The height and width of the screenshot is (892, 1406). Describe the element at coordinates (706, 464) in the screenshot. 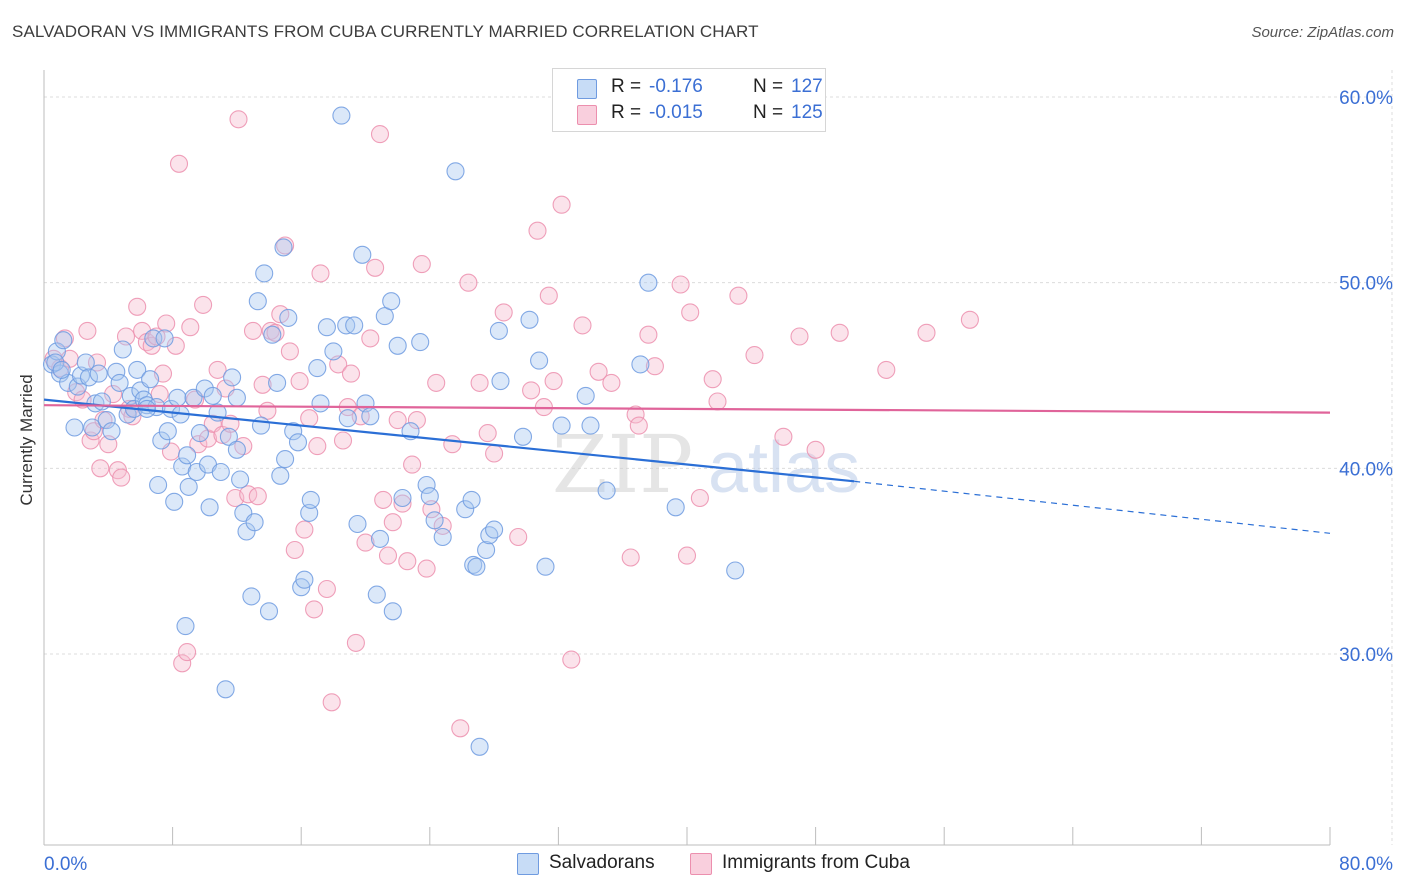

I see `watermark: ZIP atlas` at that location.